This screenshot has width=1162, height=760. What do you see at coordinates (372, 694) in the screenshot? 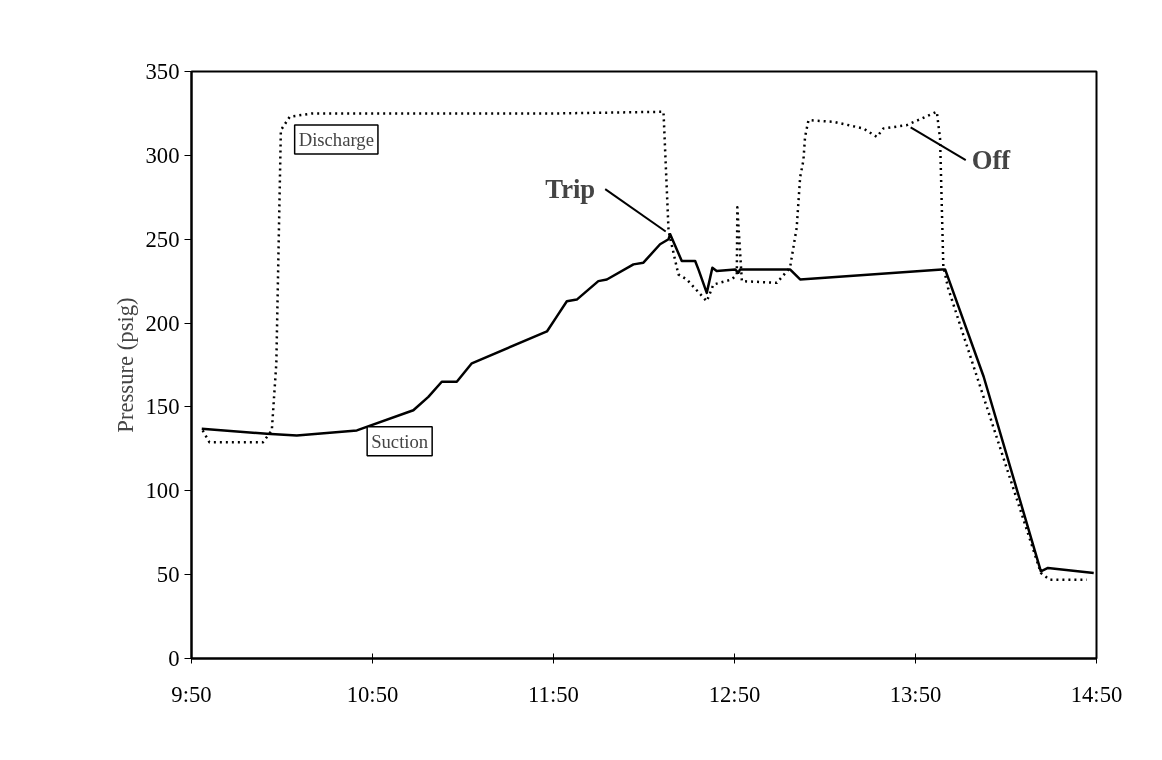
I see `x-tick-label: 10:50` at bounding box center [372, 694].